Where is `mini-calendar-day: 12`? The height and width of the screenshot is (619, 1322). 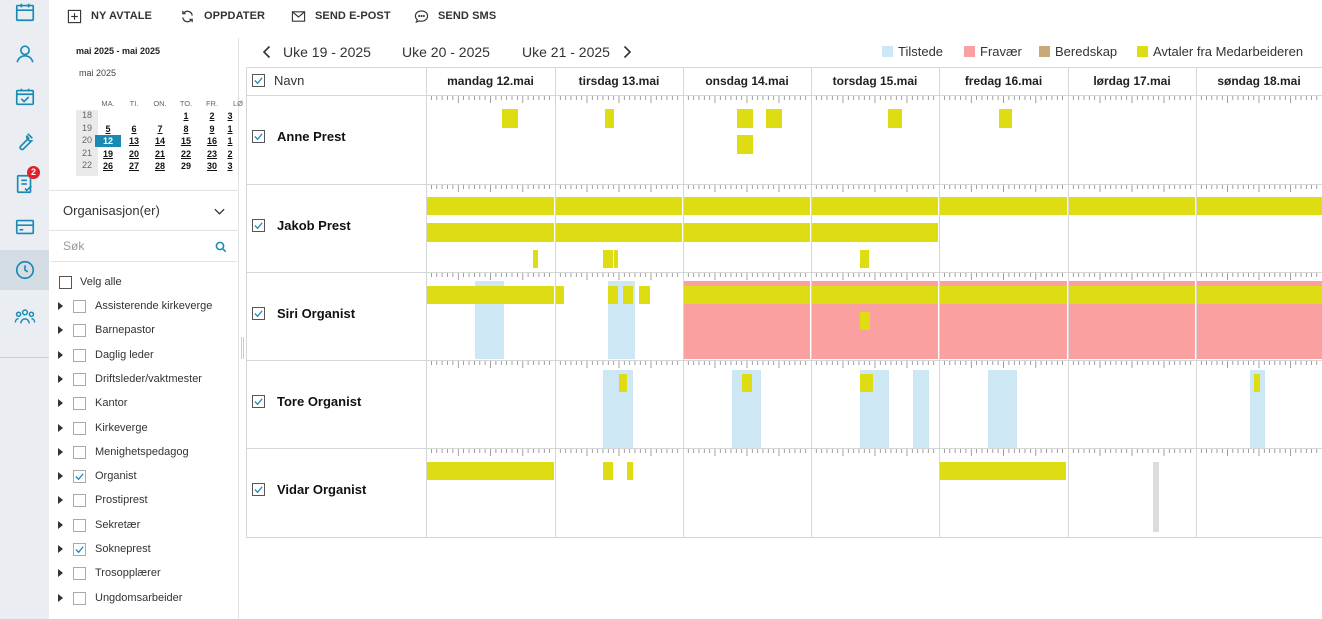
mini-calendar-day: 12 is located at coordinates (108, 141).